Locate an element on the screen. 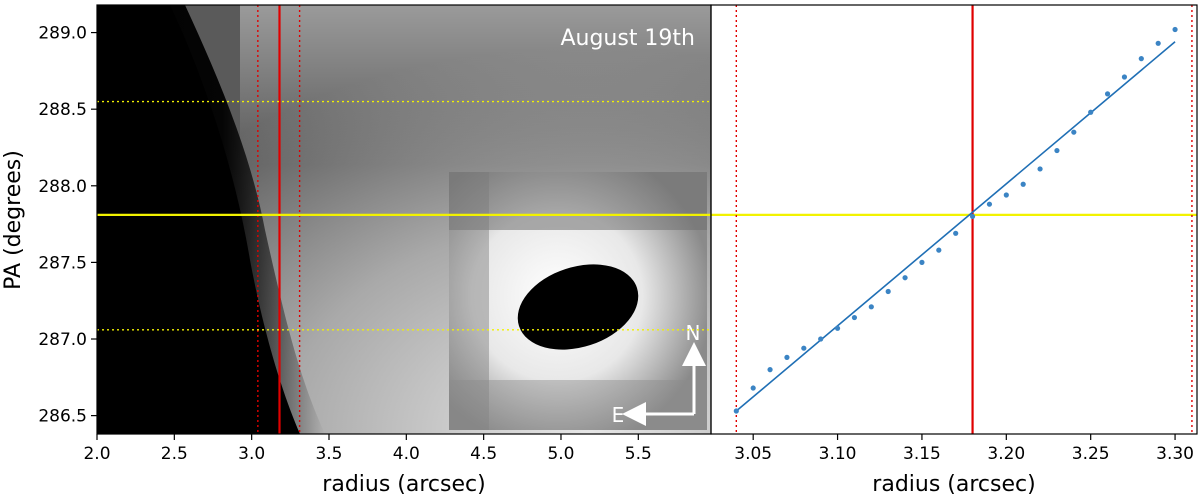 The width and height of the screenshot is (1200, 501). y-axis-label: PA (degrees) is located at coordinates (13, 220).